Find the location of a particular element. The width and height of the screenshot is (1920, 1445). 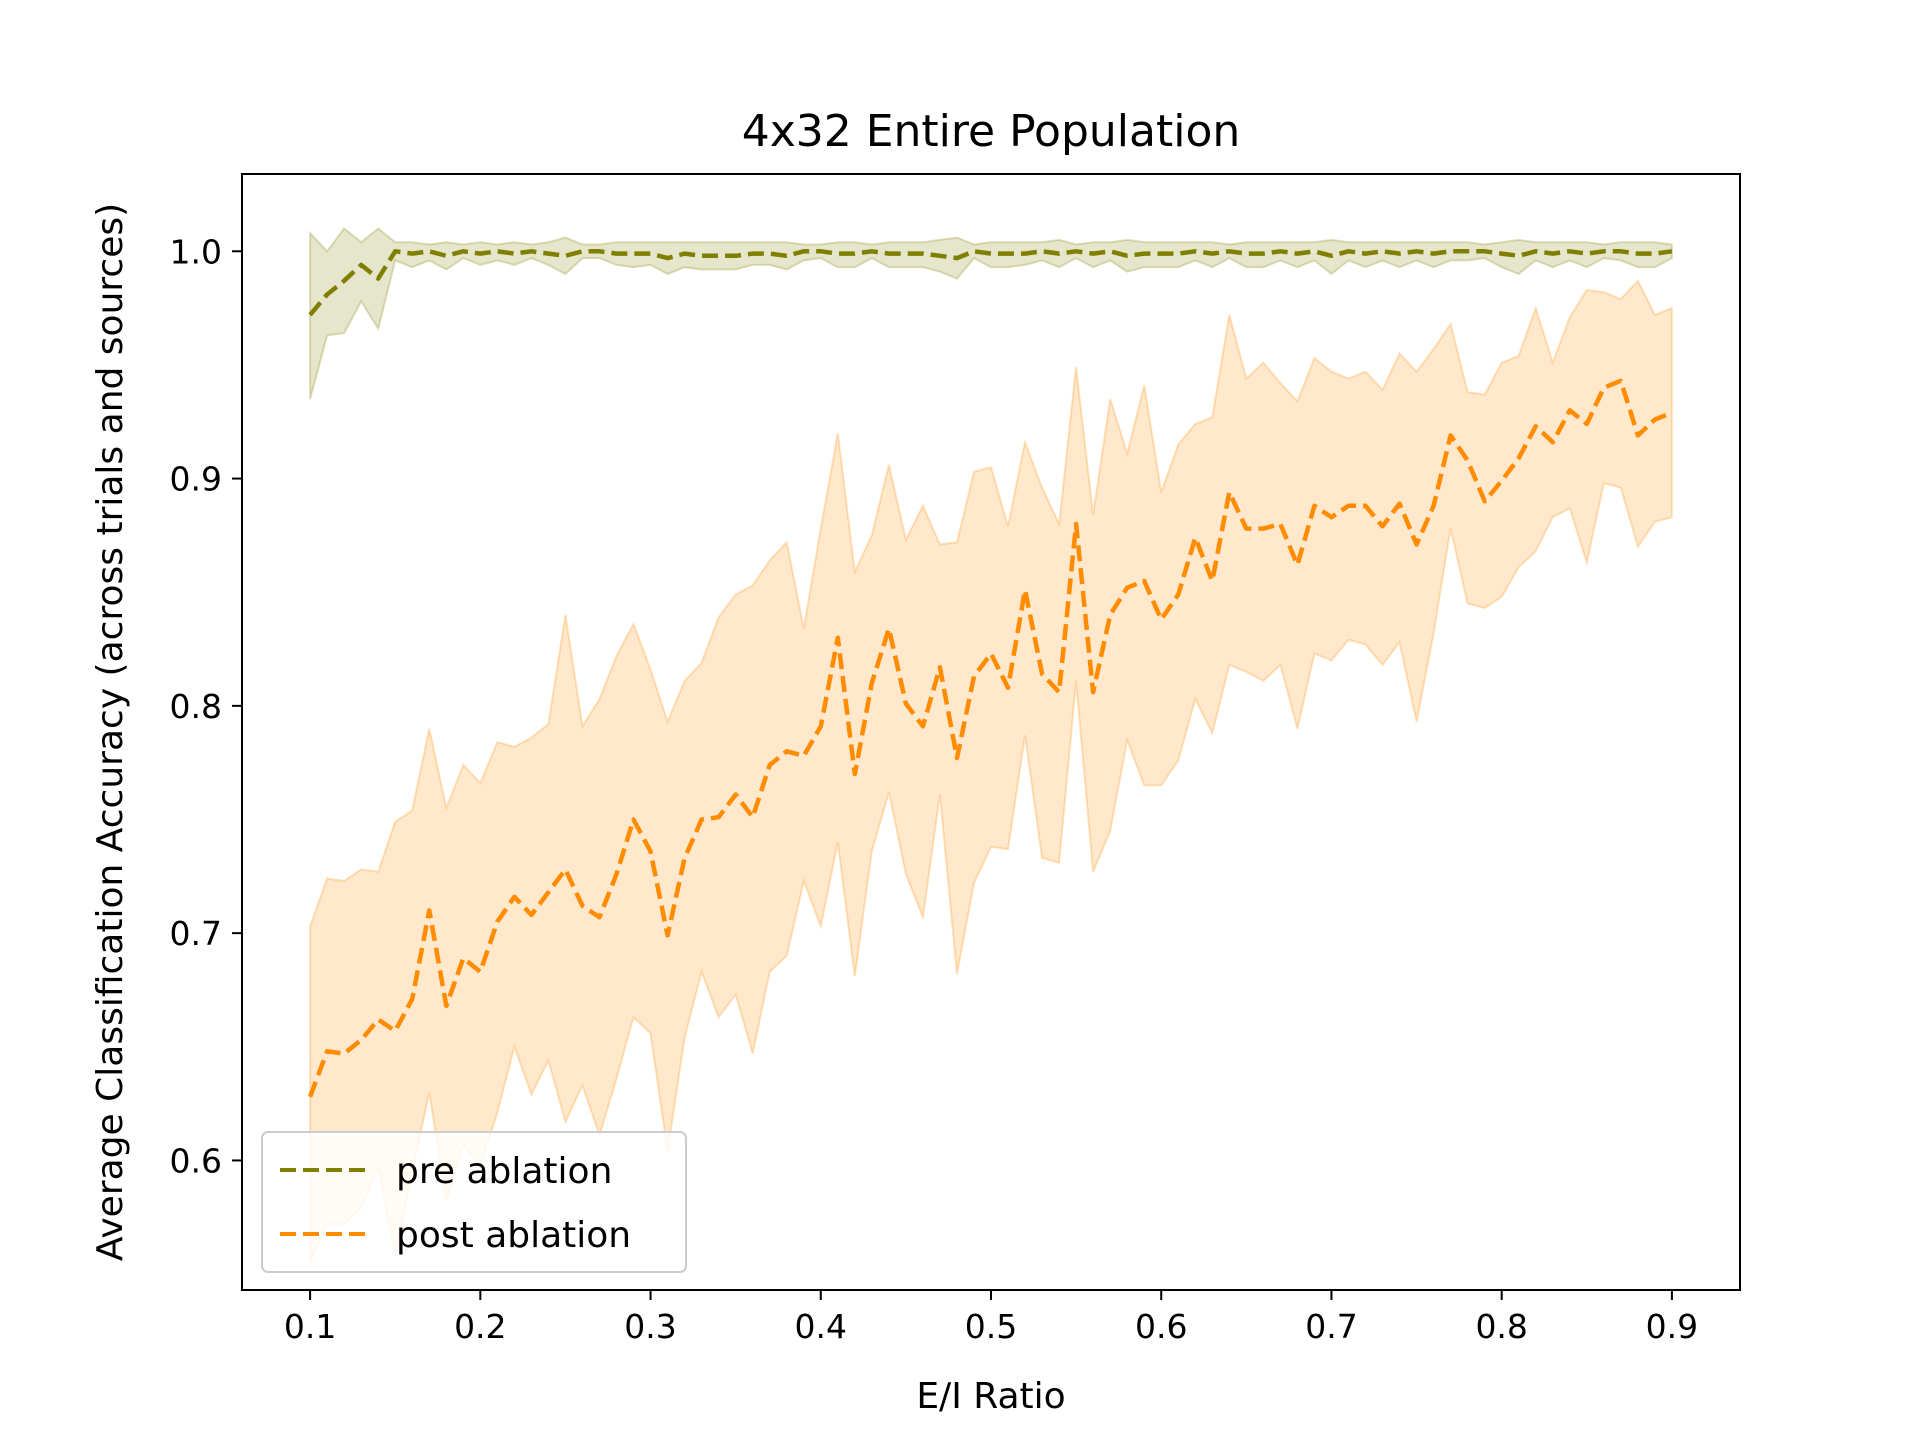

y-tick-label: 0.9 is located at coordinates (196, 479).